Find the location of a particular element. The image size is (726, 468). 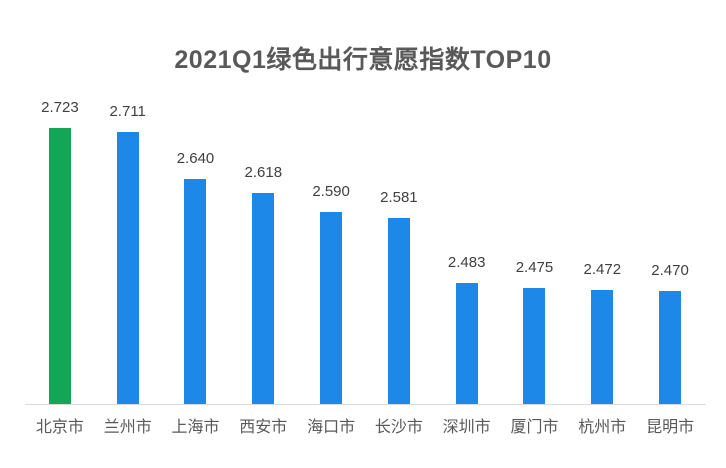

bar-value-label: 2.590 is located at coordinates (331, 191).